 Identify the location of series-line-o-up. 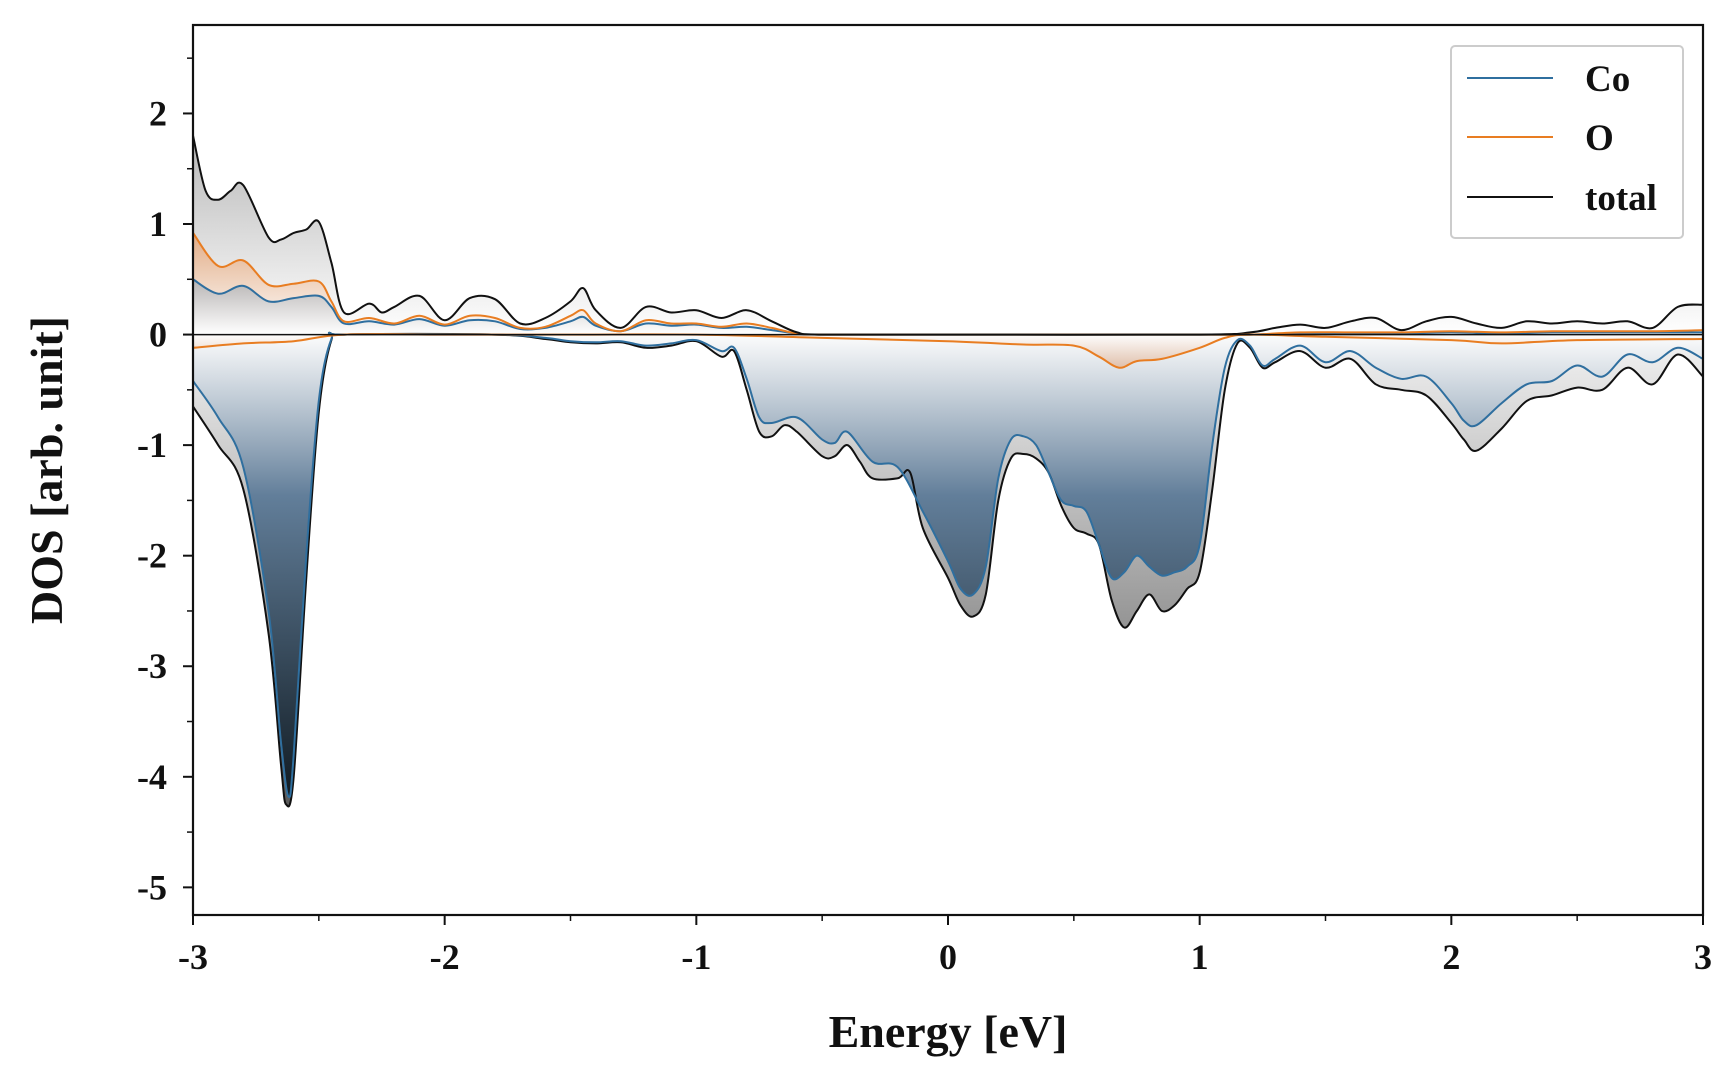
(948, 284).